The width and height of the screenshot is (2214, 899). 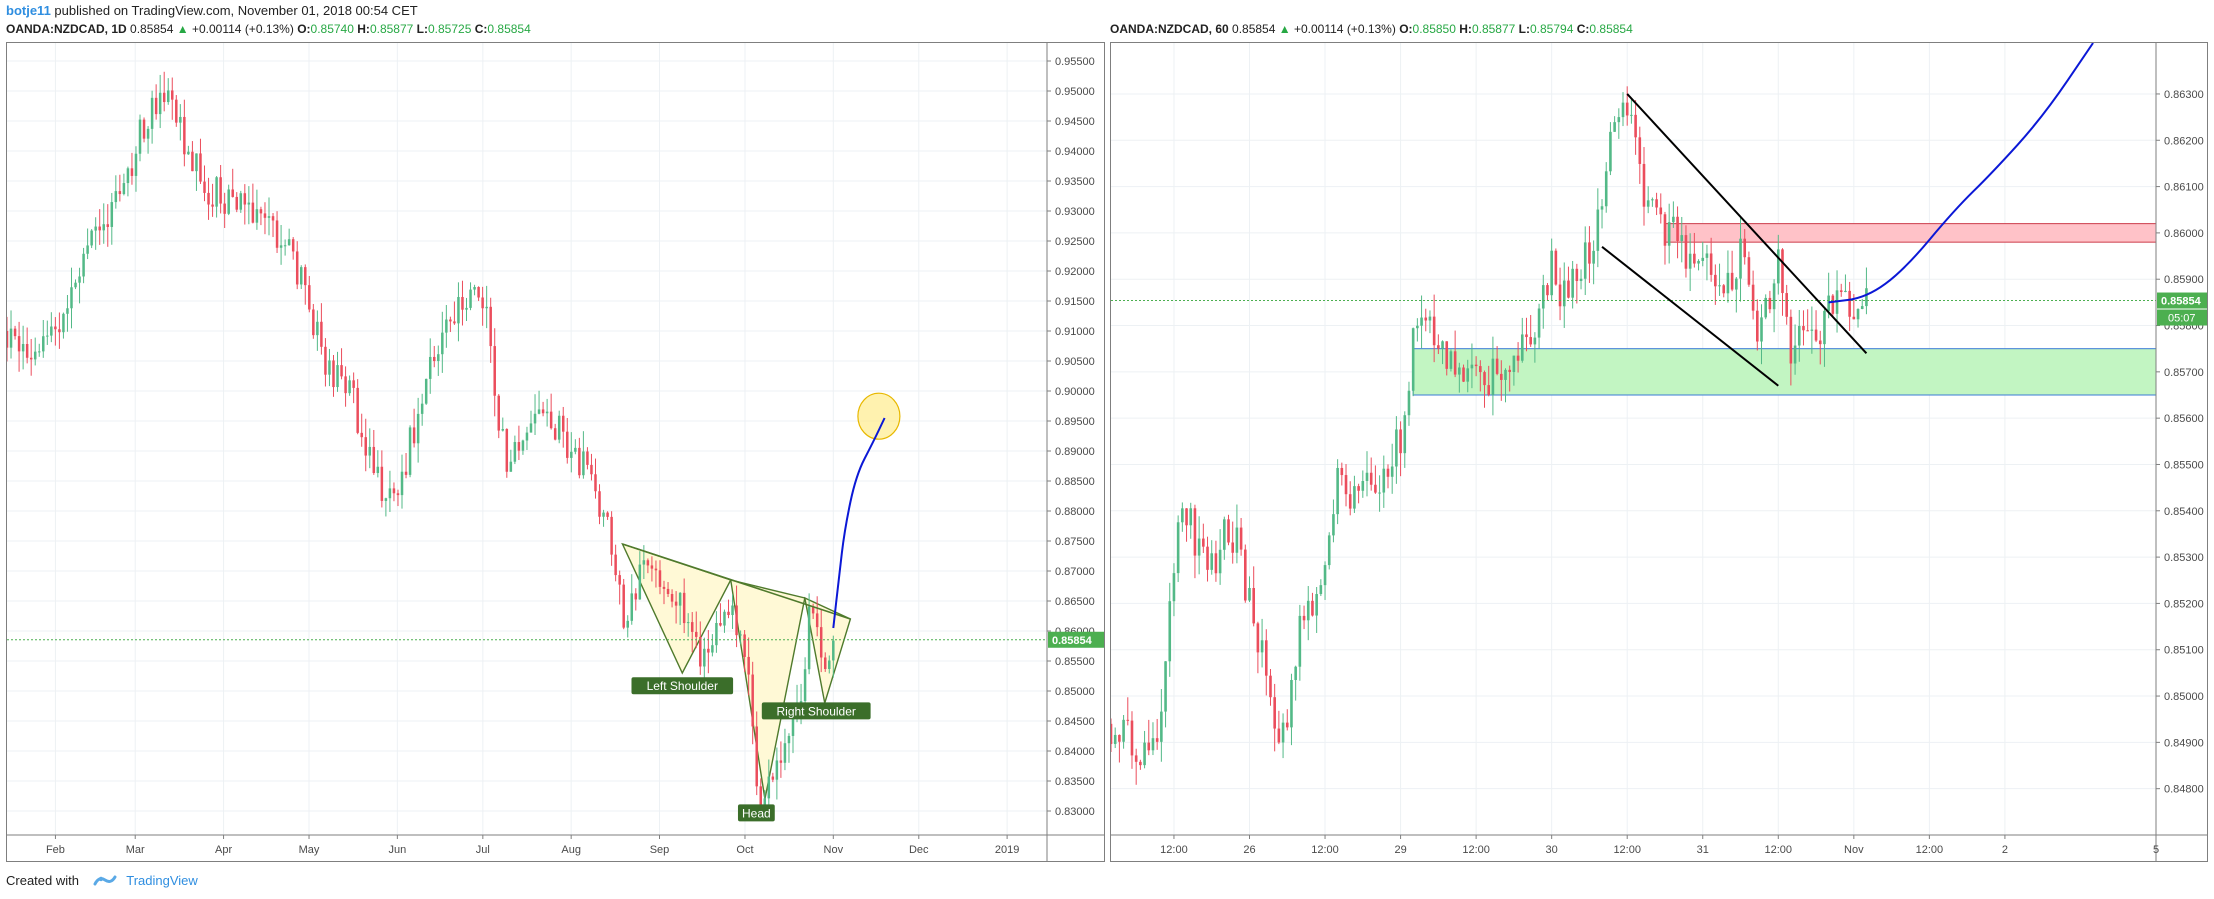 I want to click on x-tick-label: 2019, so click(x=1007, y=850).